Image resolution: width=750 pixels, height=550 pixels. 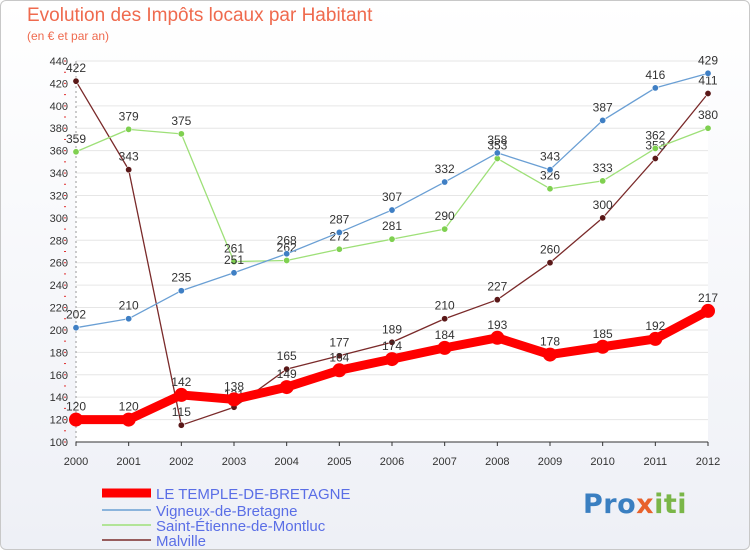 I want to click on y-tick-label: 400, so click(x=59, y=107).